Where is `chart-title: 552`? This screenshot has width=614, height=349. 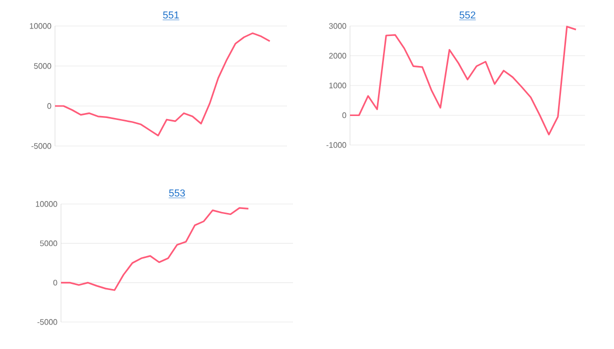 chart-title: 552 is located at coordinates (468, 15).